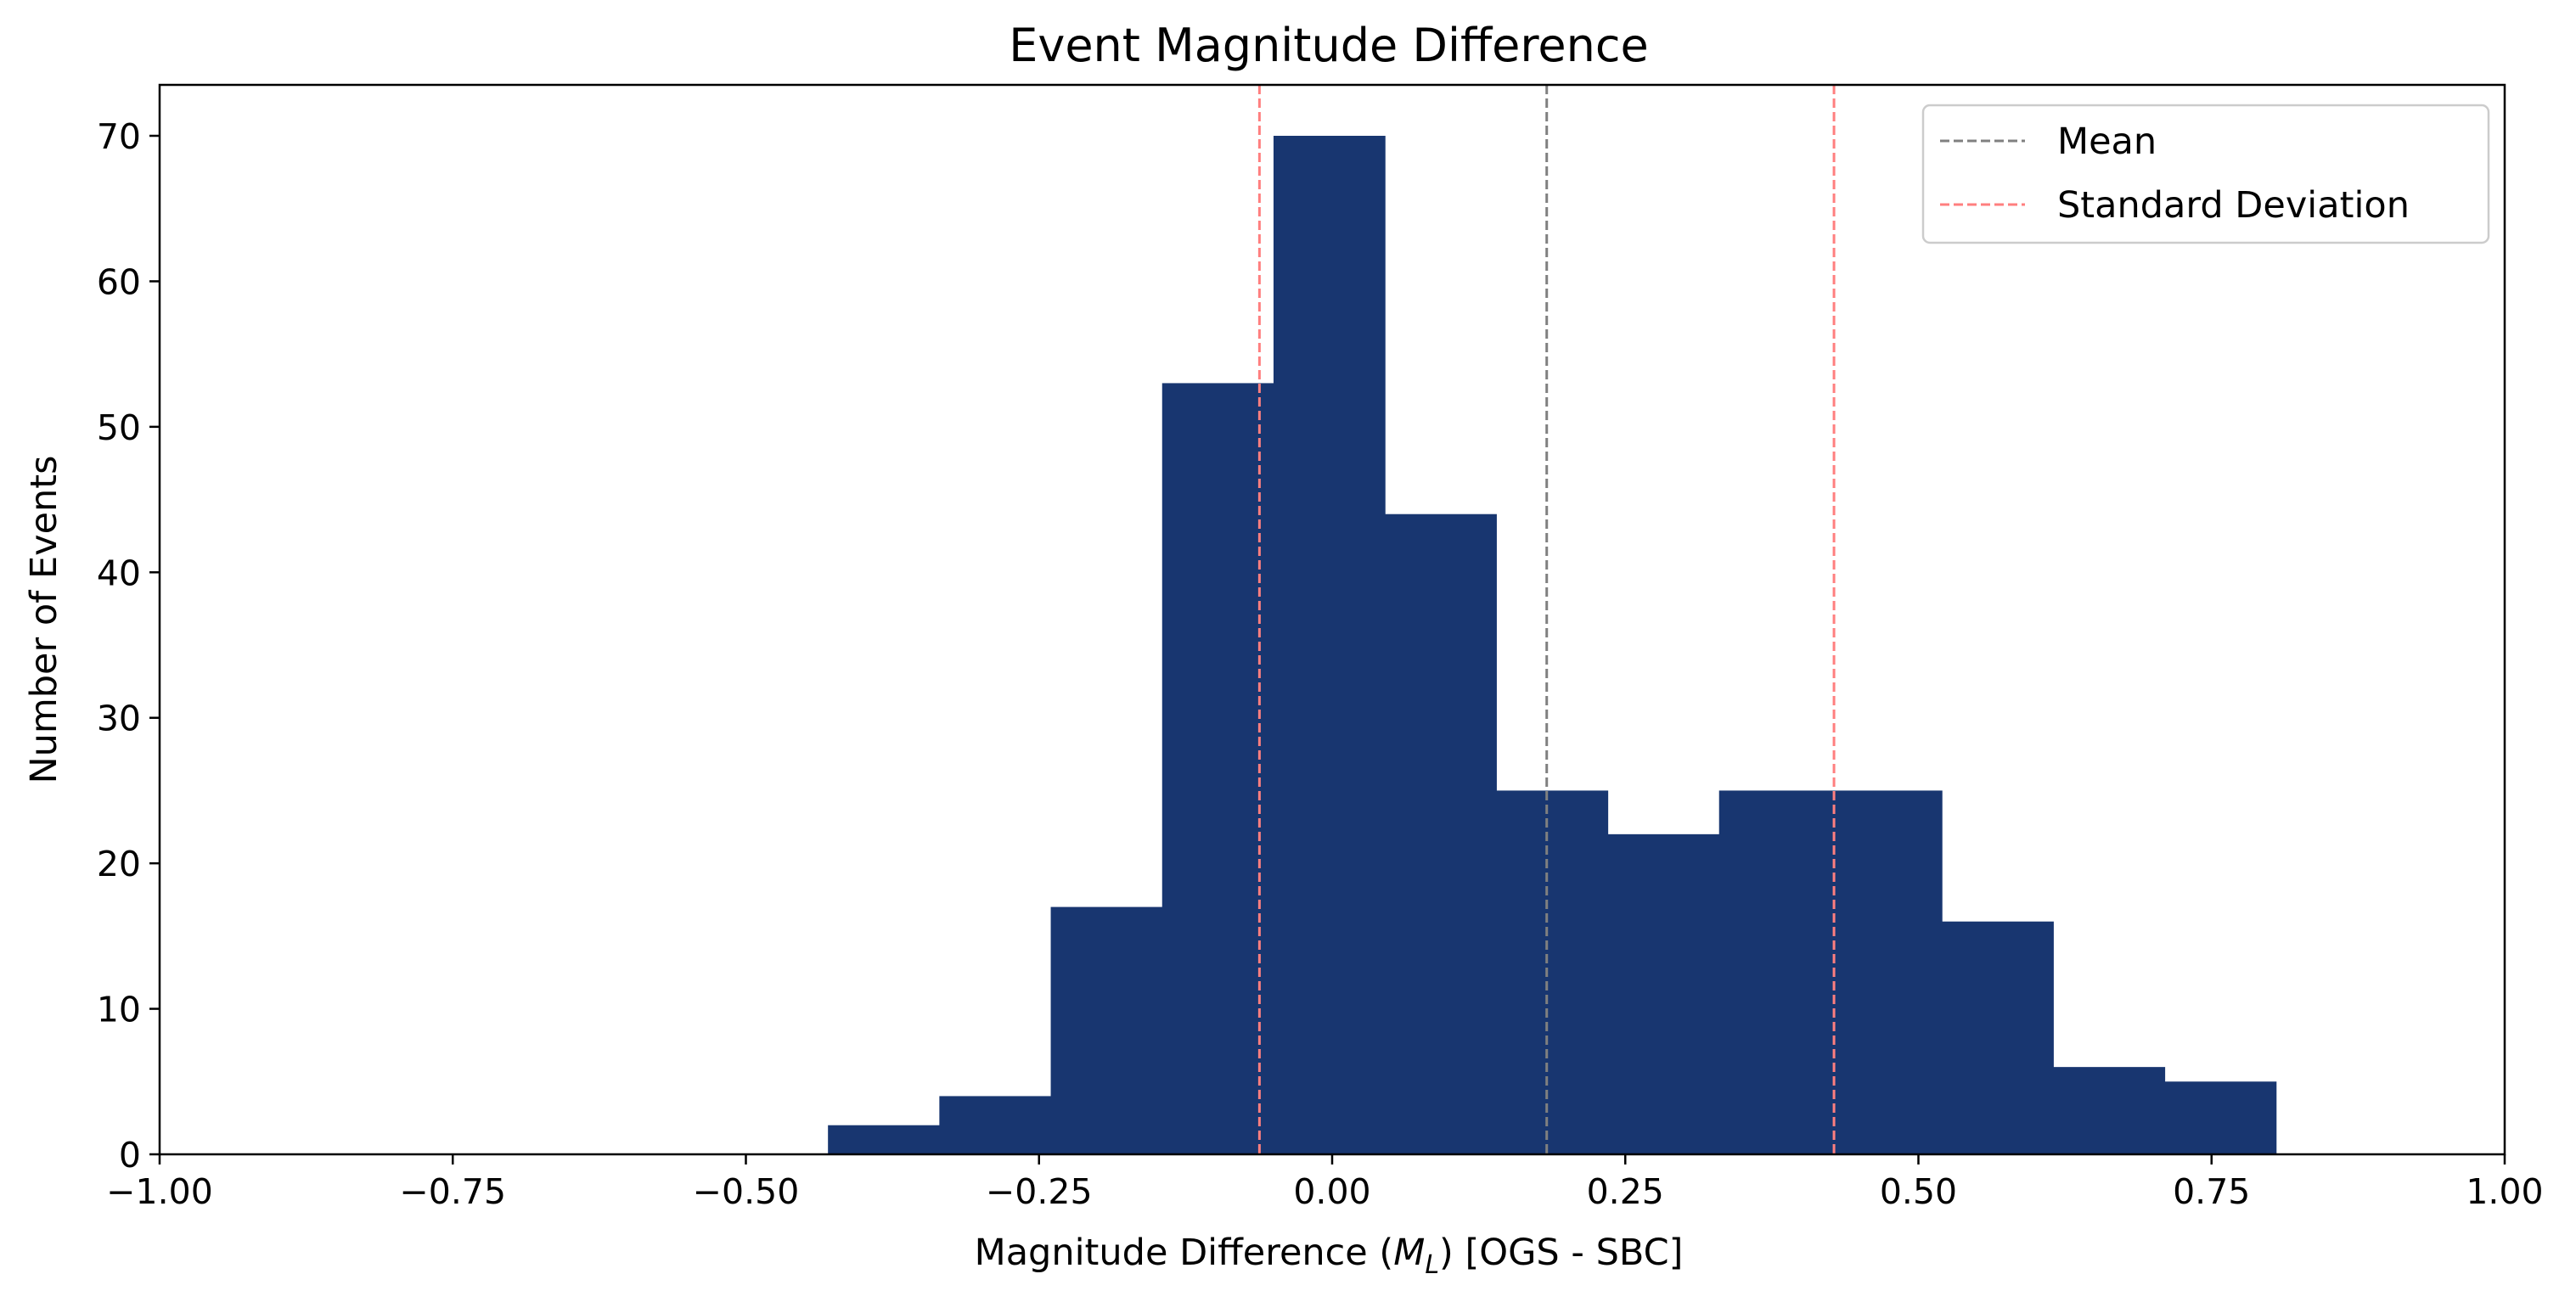 This screenshot has height=1302, width=2576. I want to click on y-tick-label-5: 50, so click(119, 427).